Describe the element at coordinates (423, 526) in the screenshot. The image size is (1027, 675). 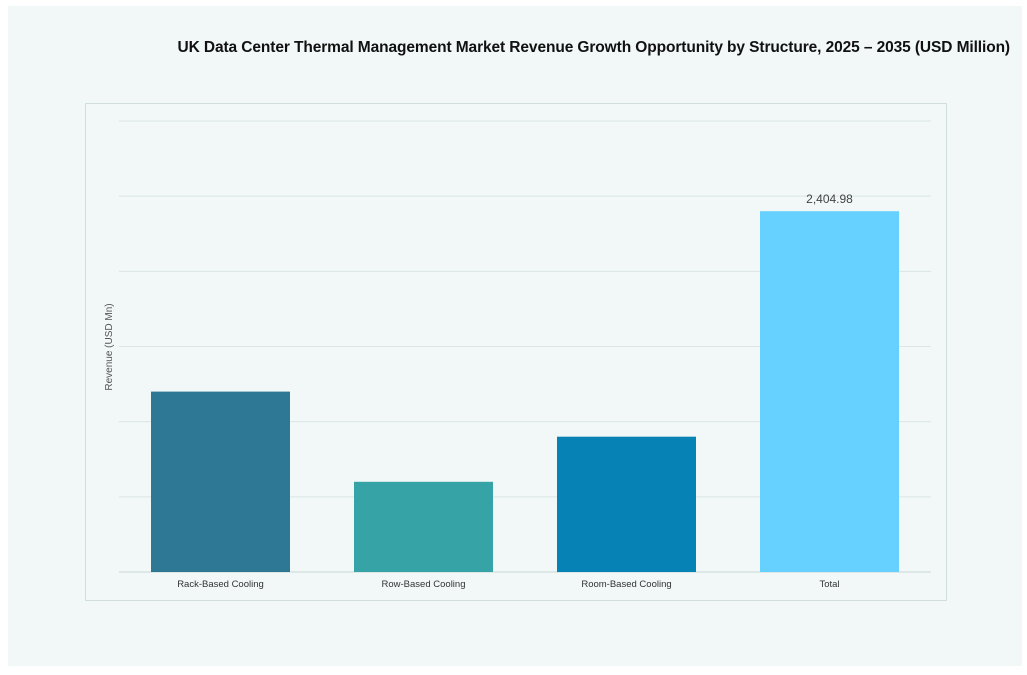
I see `bar-row-based-cooling` at that location.